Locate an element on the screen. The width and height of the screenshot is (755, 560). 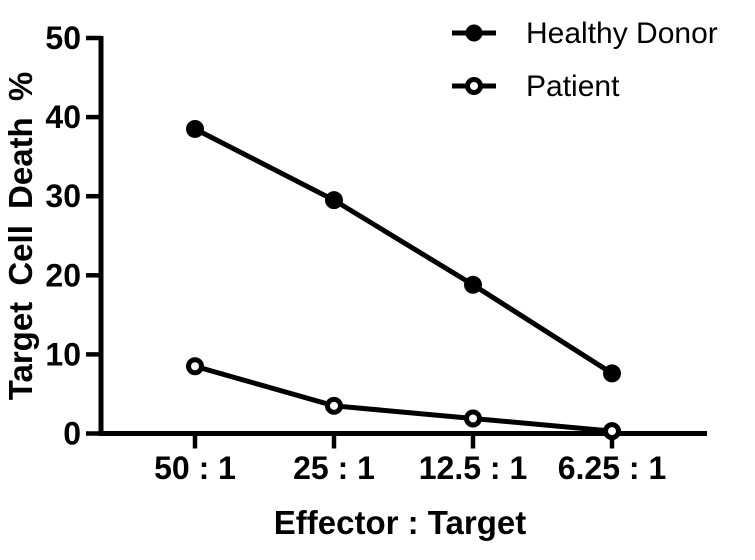
y-tick-label: 30 is located at coordinates (63, 196).